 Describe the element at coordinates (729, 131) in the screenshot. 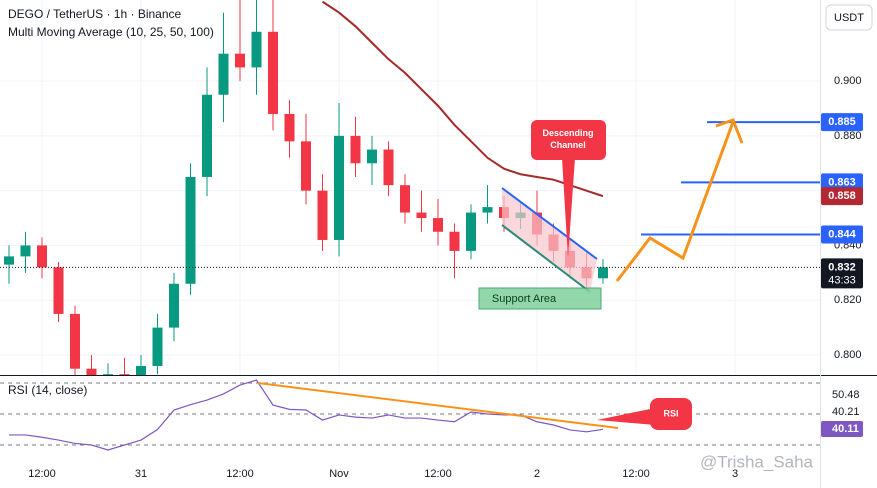

I see `arrow-head` at that location.